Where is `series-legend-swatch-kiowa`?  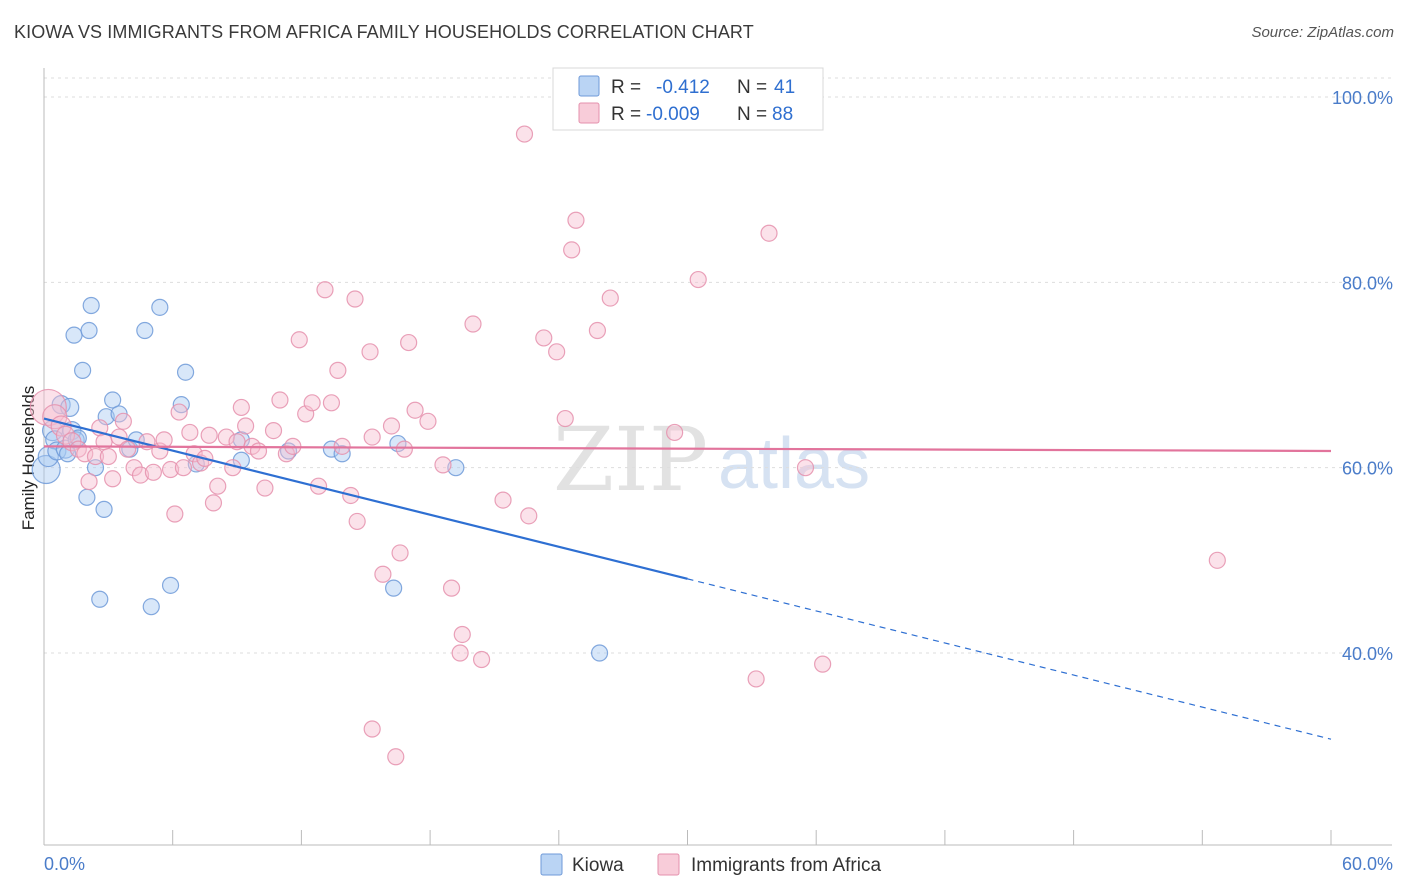 series-legend-swatch-kiowa is located at coordinates (551, 864).